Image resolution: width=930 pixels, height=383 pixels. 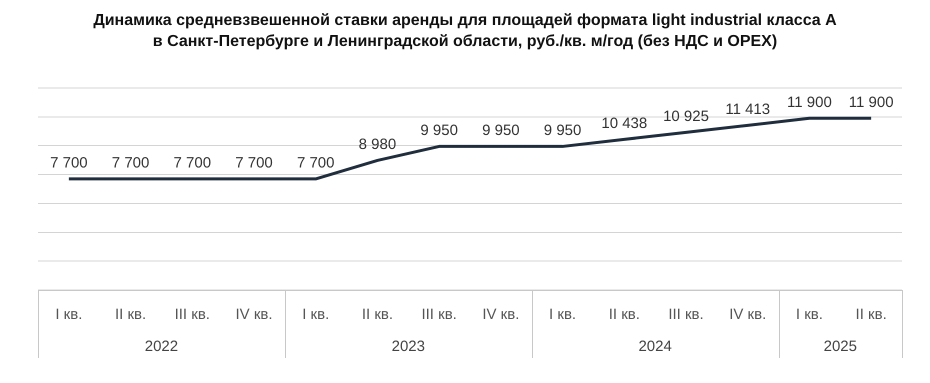 What do you see at coordinates (408, 347) in the screenshot?
I see `text: 2023` at bounding box center [408, 347].